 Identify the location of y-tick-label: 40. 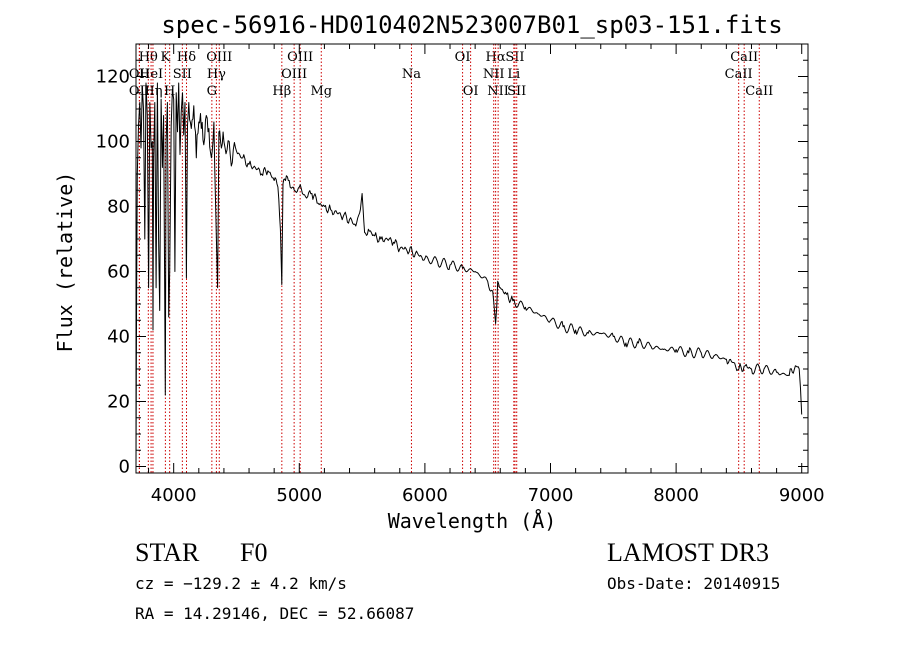
(118, 337).